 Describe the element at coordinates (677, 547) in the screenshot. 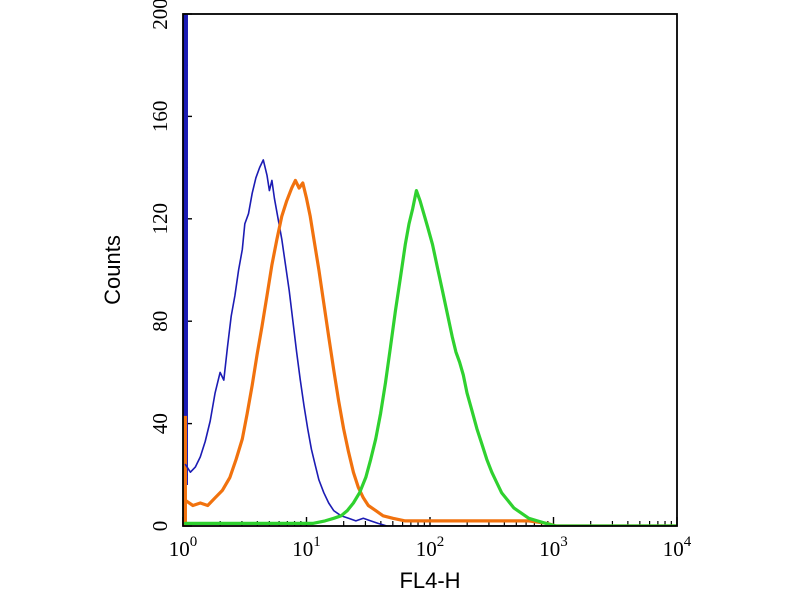

I see `x-axis-tick-label: 10⁴` at that location.